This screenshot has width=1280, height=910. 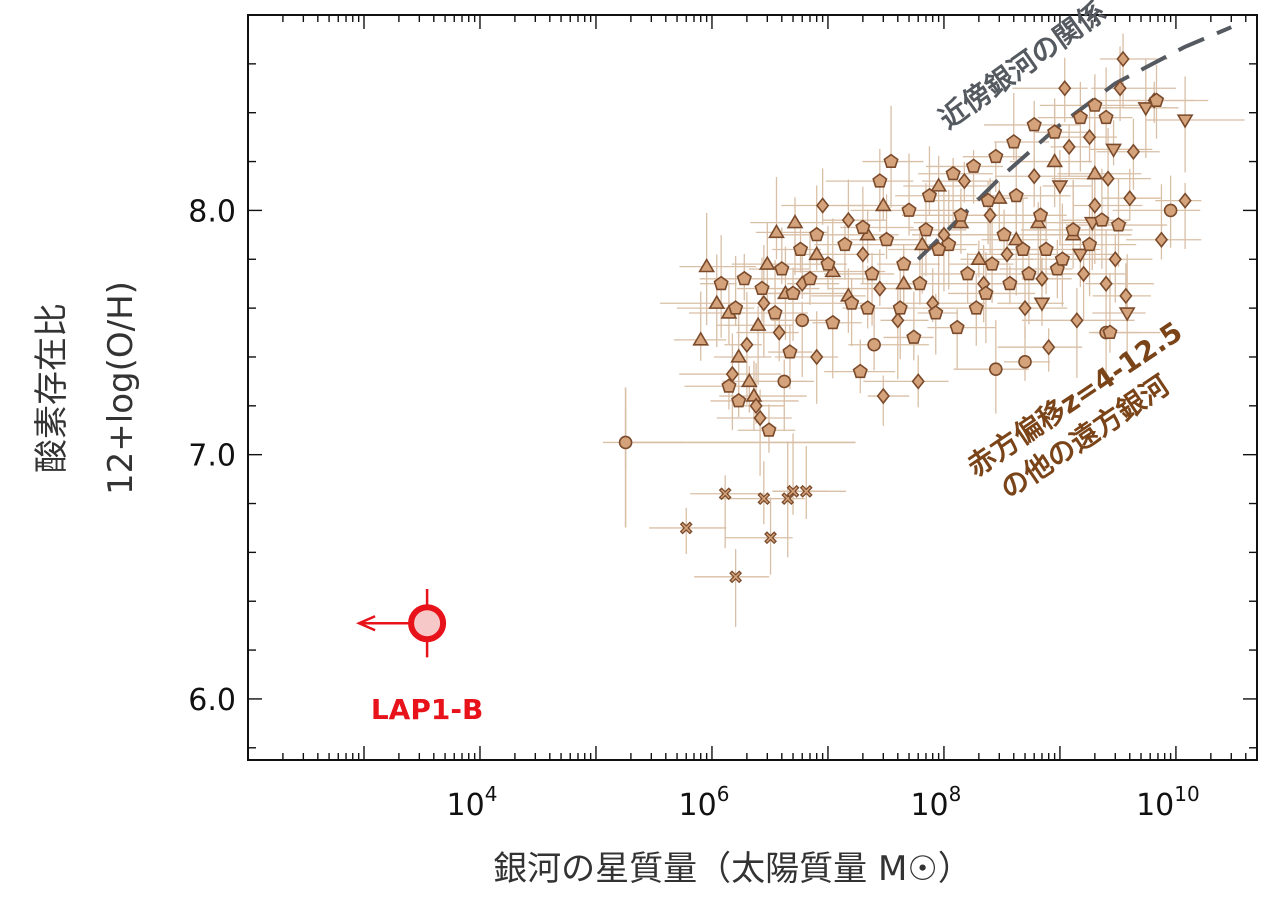 I want to click on x-axis-title: 銀河の星質量（太陽質量 M☉）, so click(x=732, y=869).